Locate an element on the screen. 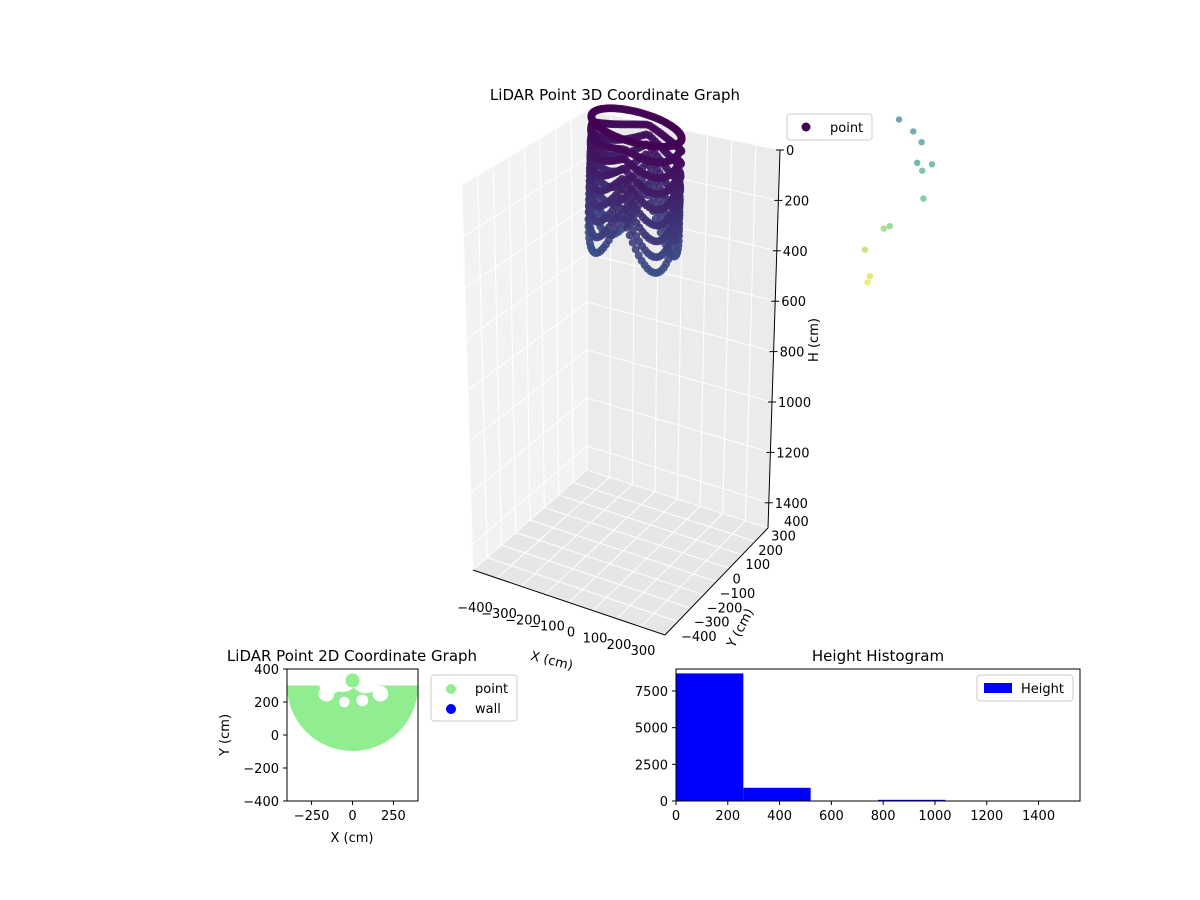 Image resolution: width=1200 pixels, height=900 pixels. x-axis-label-2d: X (cm) is located at coordinates (352, 838).